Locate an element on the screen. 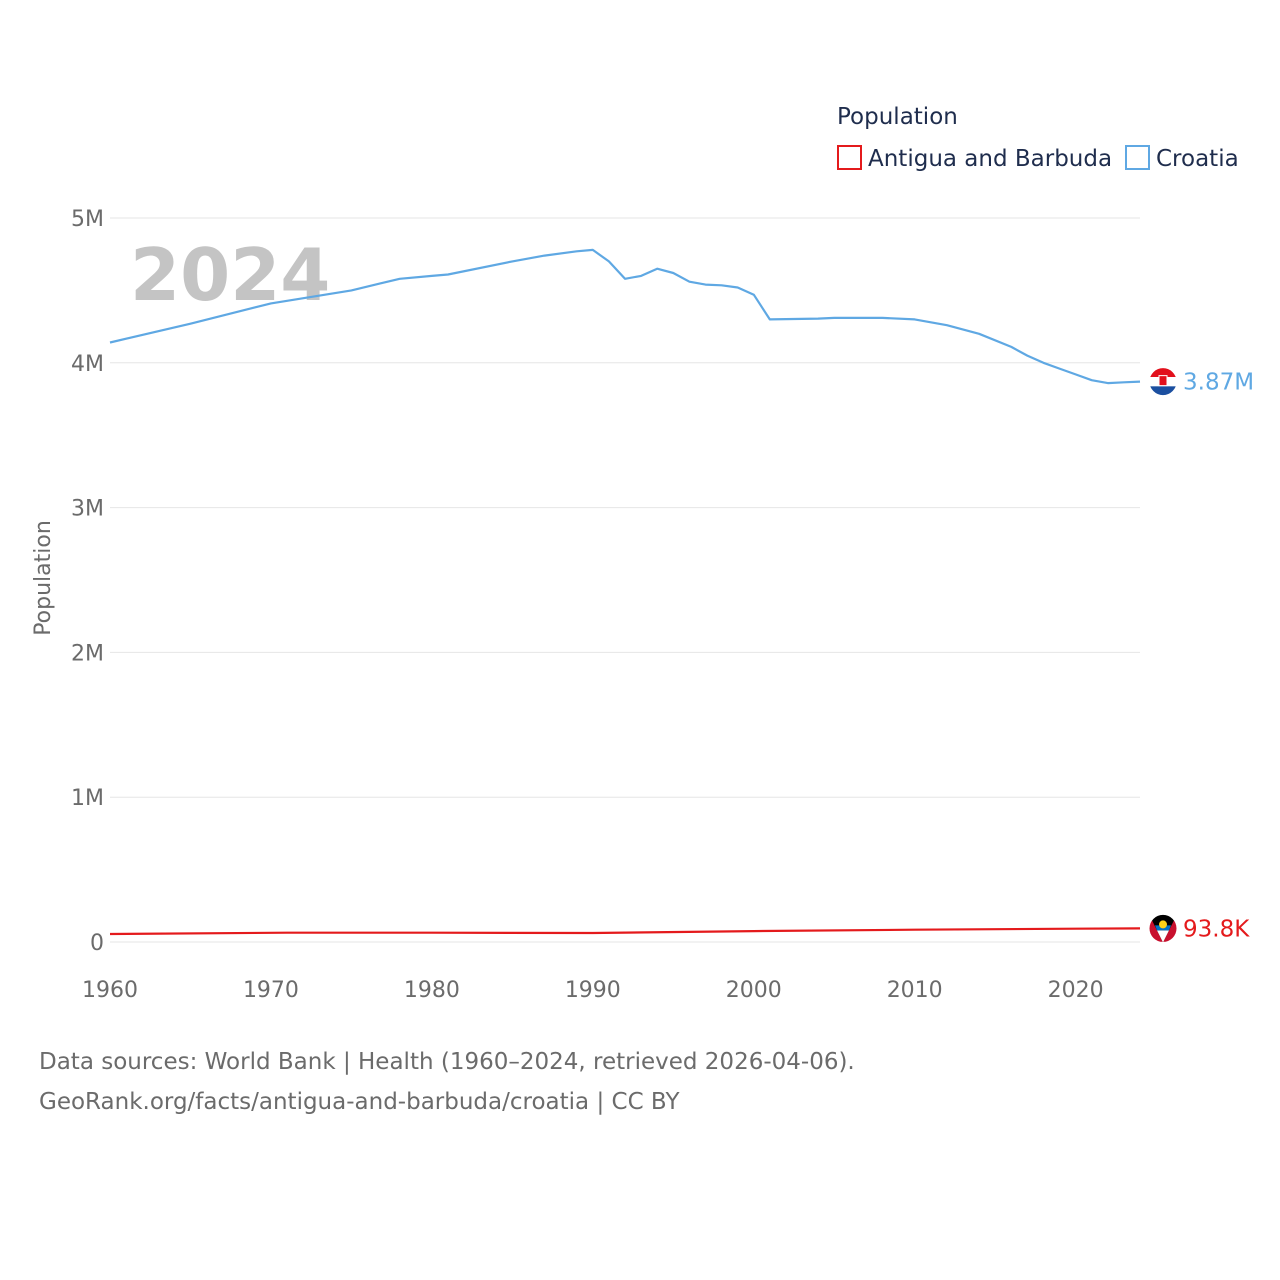 This screenshot has height=1280, width=1280. y-tick-label-1m: 1M is located at coordinates (87, 798).